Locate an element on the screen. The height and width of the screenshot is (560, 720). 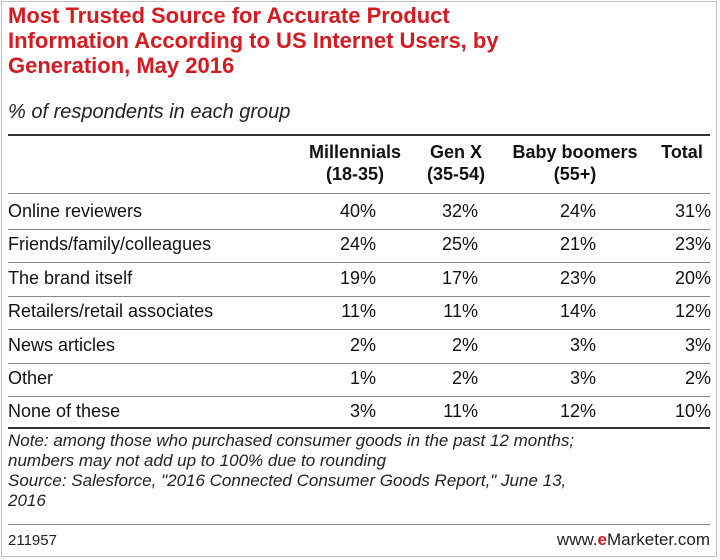
column-header-line2: (55+) is located at coordinates (575, 174).